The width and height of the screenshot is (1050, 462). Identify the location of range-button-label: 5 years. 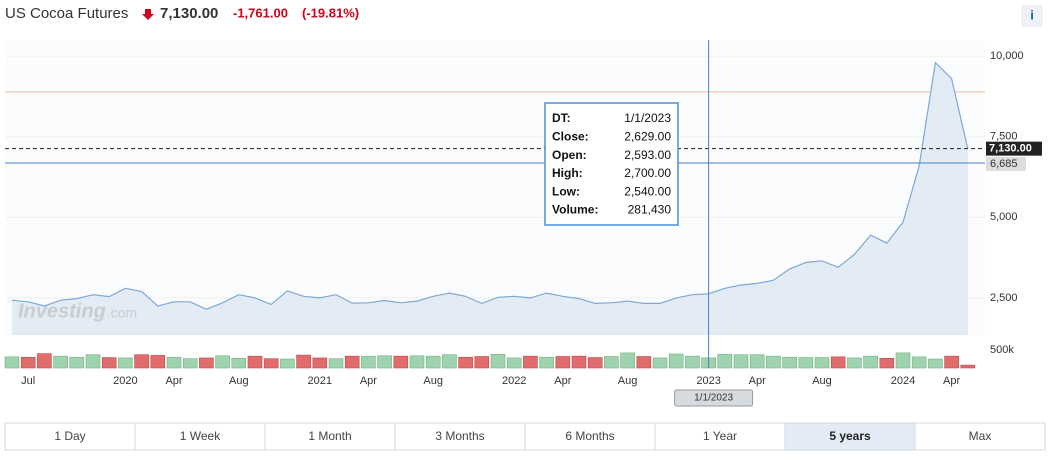
(850, 436).